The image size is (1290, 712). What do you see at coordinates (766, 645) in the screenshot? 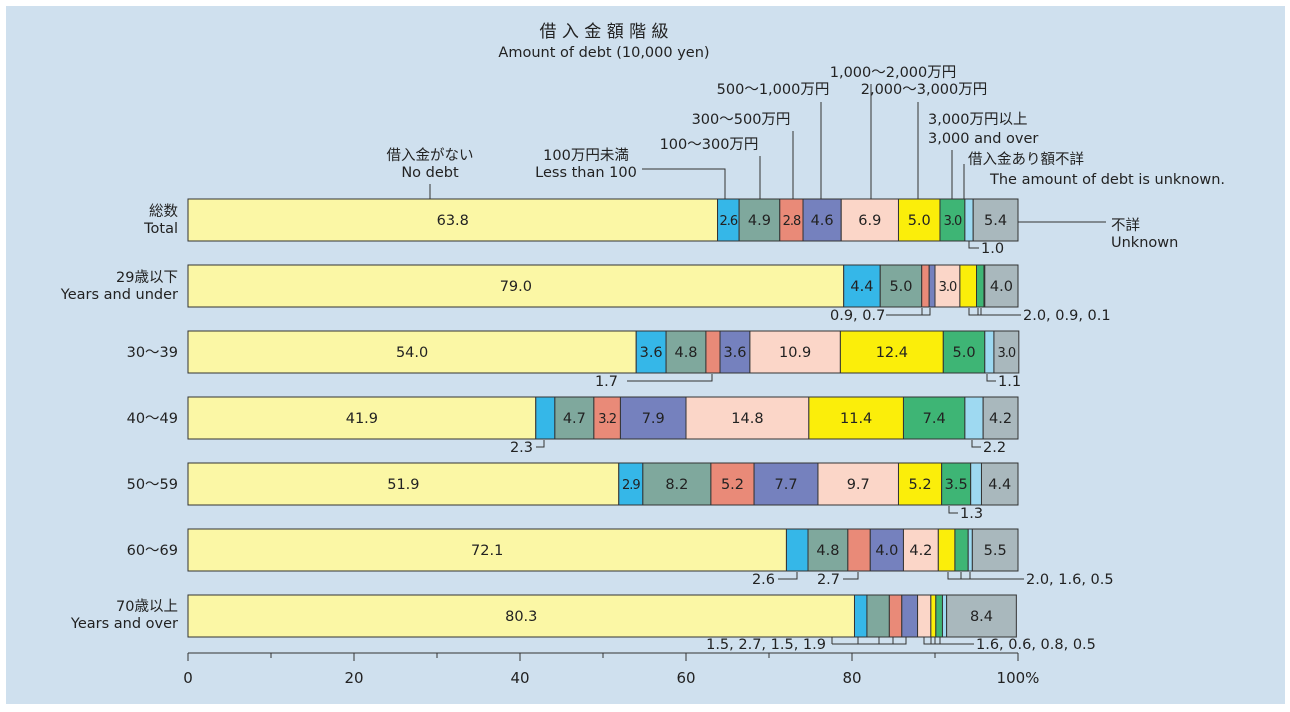
I see `callout-70-a: 1.5, 2.7, 1.5, 1.9` at bounding box center [766, 645].